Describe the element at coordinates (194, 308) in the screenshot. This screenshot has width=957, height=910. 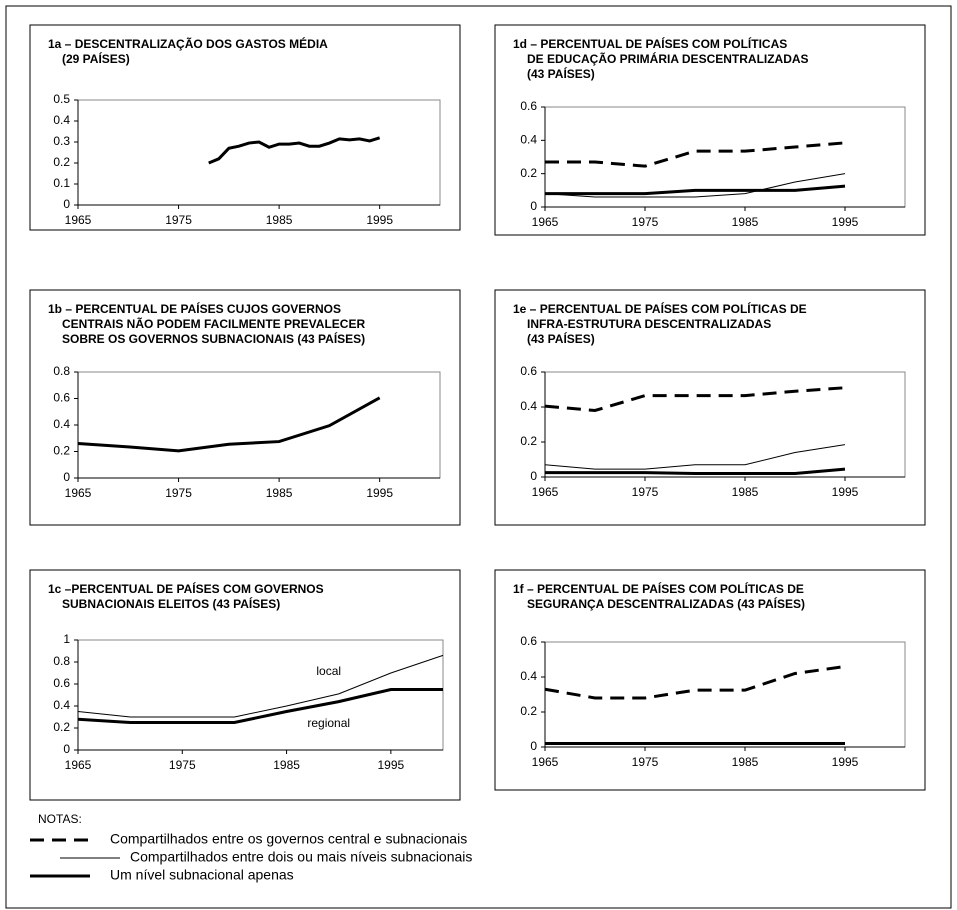
I see `chart-title: 1b – PERCENTUAL DE PAÍSES CUJOS GOVERNOS` at that location.